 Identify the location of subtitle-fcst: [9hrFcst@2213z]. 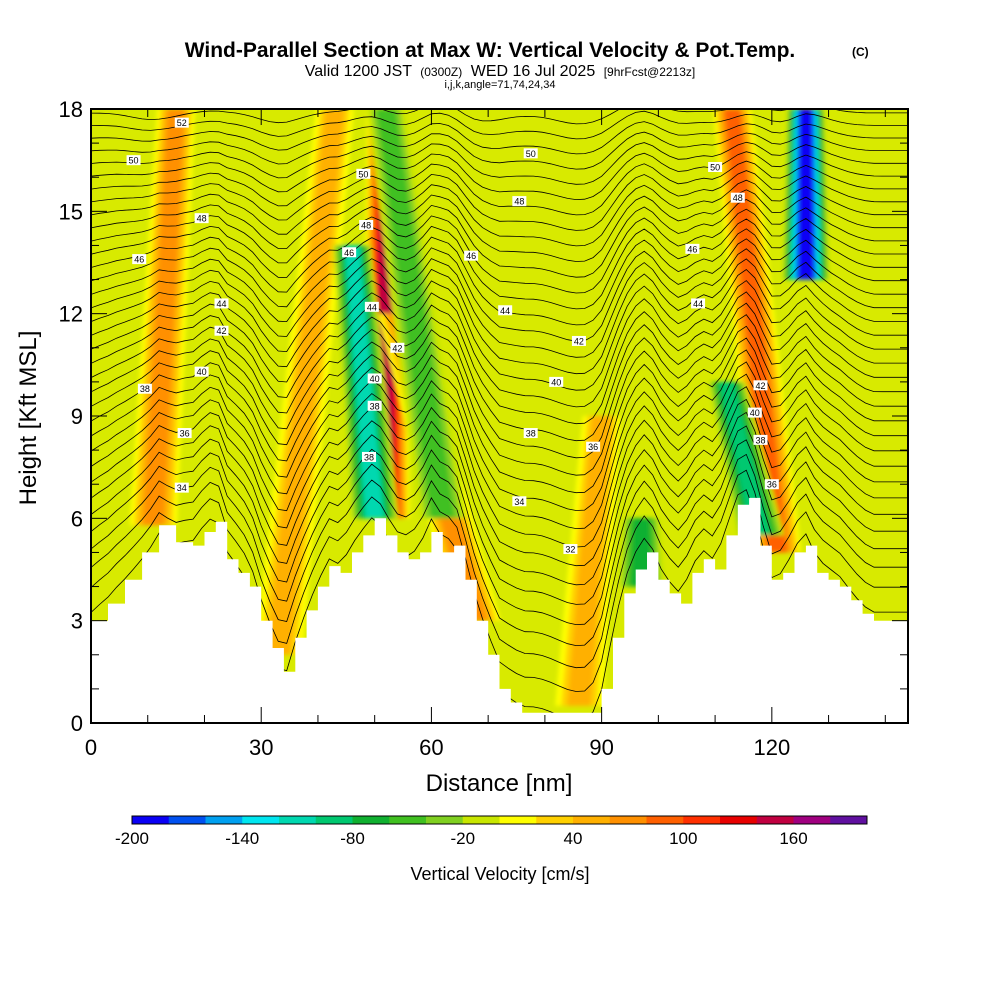
(650, 72).